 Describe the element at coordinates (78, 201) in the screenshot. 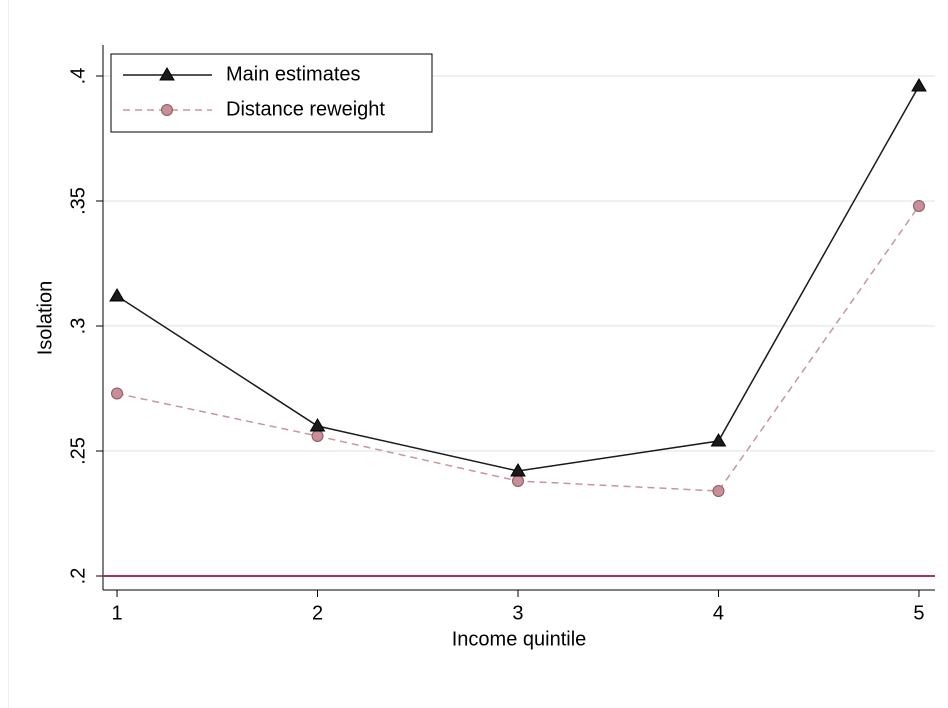

I see `y-tick-label: .35` at that location.